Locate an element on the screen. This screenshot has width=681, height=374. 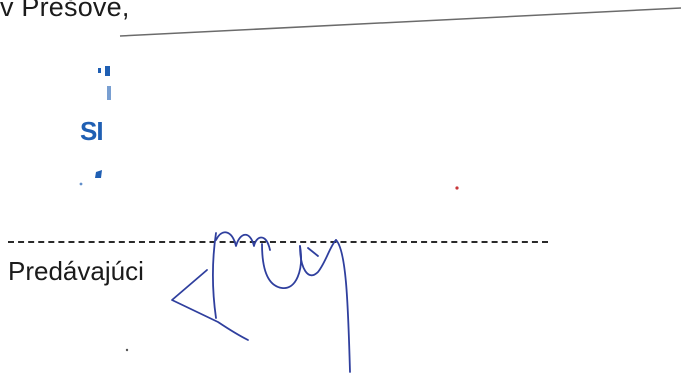
signature-dashed-line is located at coordinates (278, 242).